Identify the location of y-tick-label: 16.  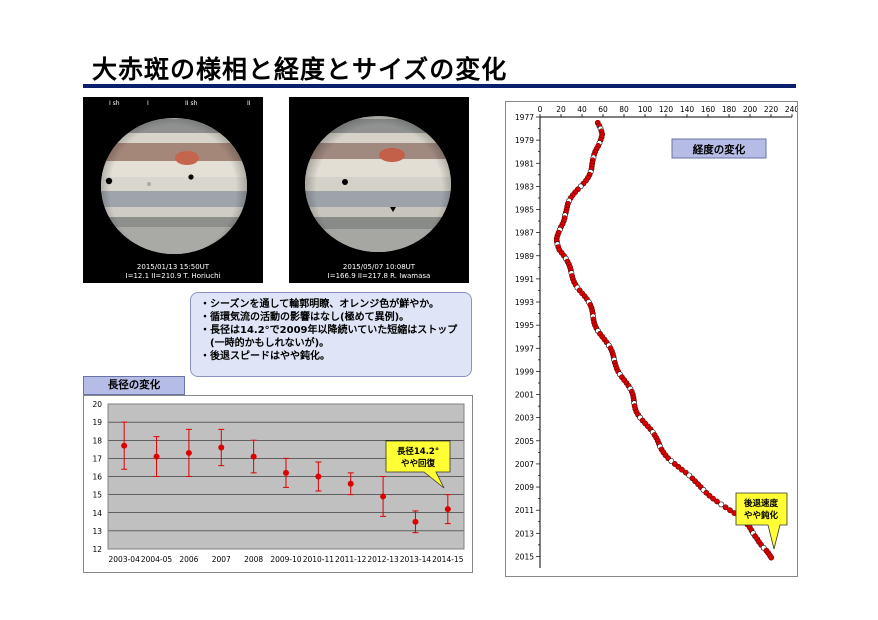
(97, 477).